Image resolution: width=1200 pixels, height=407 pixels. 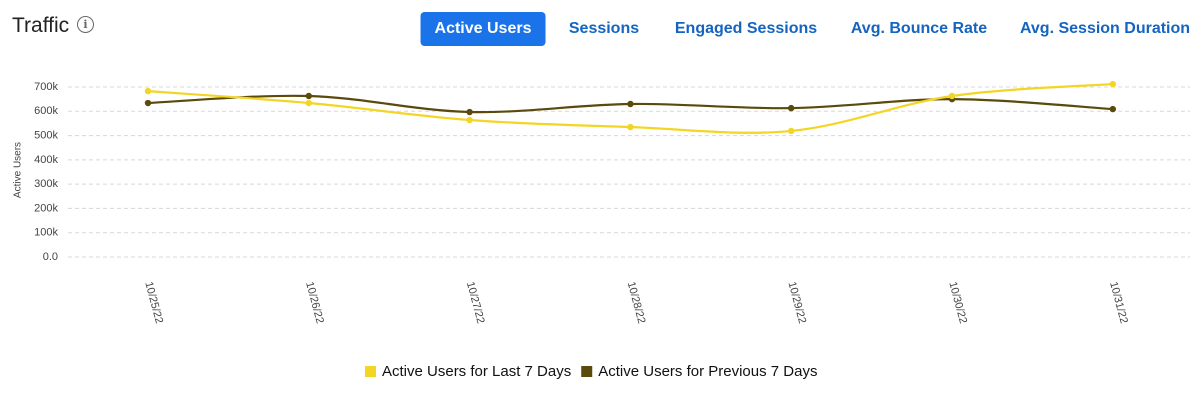 What do you see at coordinates (604, 28) in the screenshot?
I see `tab: Sessions` at bounding box center [604, 28].